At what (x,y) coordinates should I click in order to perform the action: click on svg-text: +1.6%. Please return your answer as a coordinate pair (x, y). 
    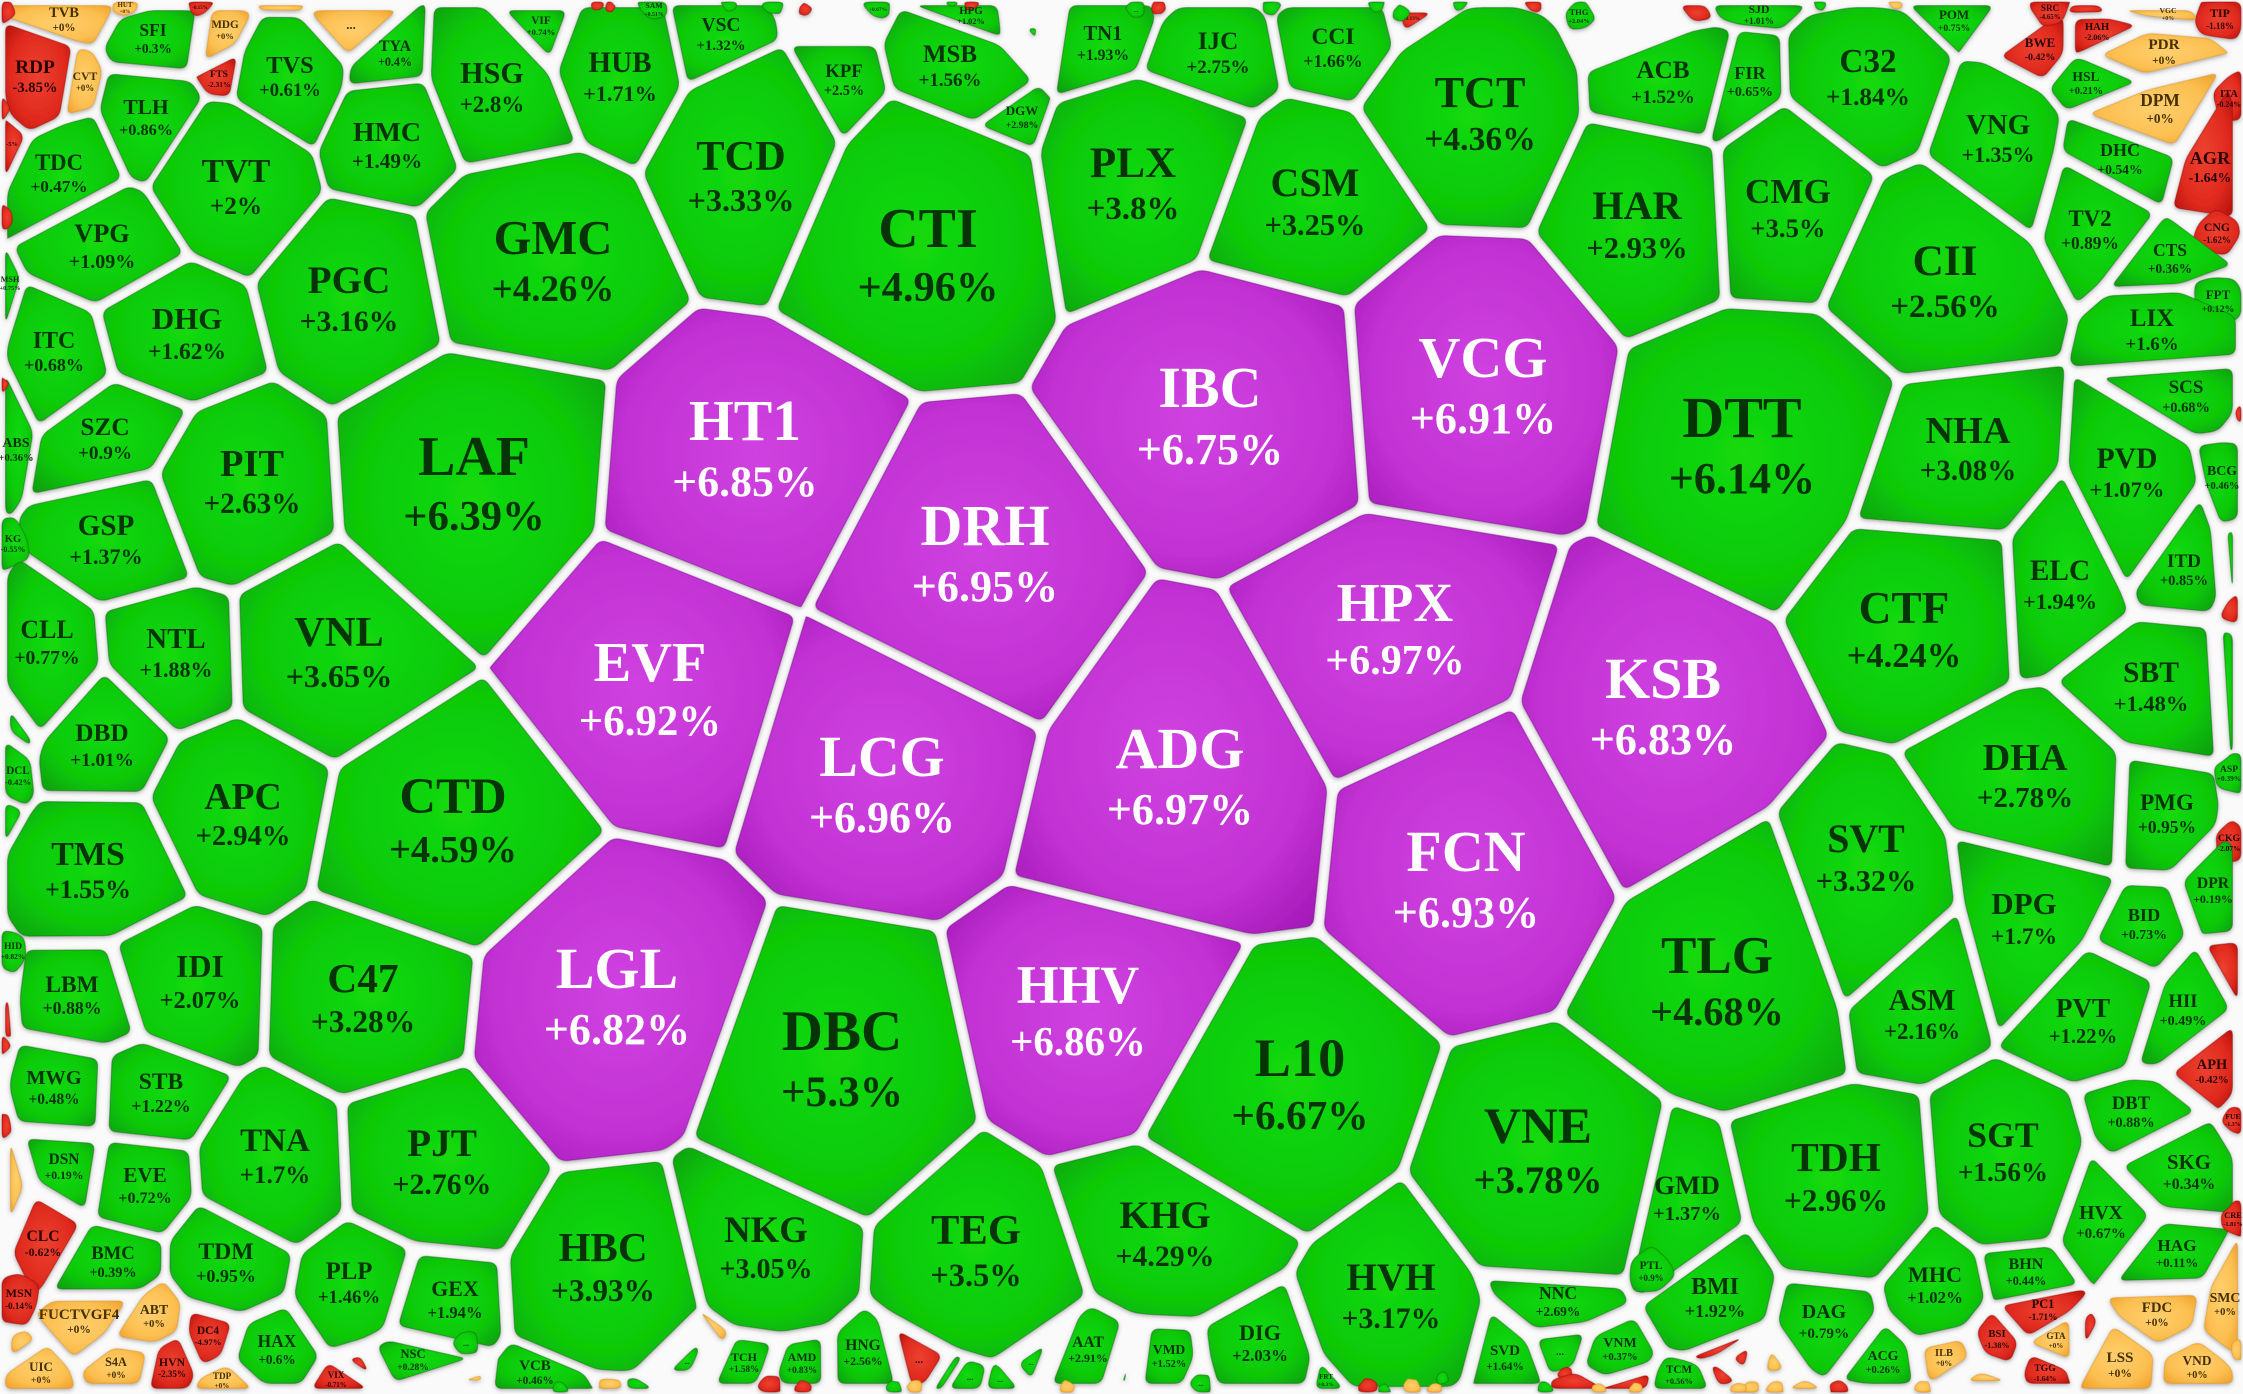
    Looking at the image, I should click on (2151, 344).